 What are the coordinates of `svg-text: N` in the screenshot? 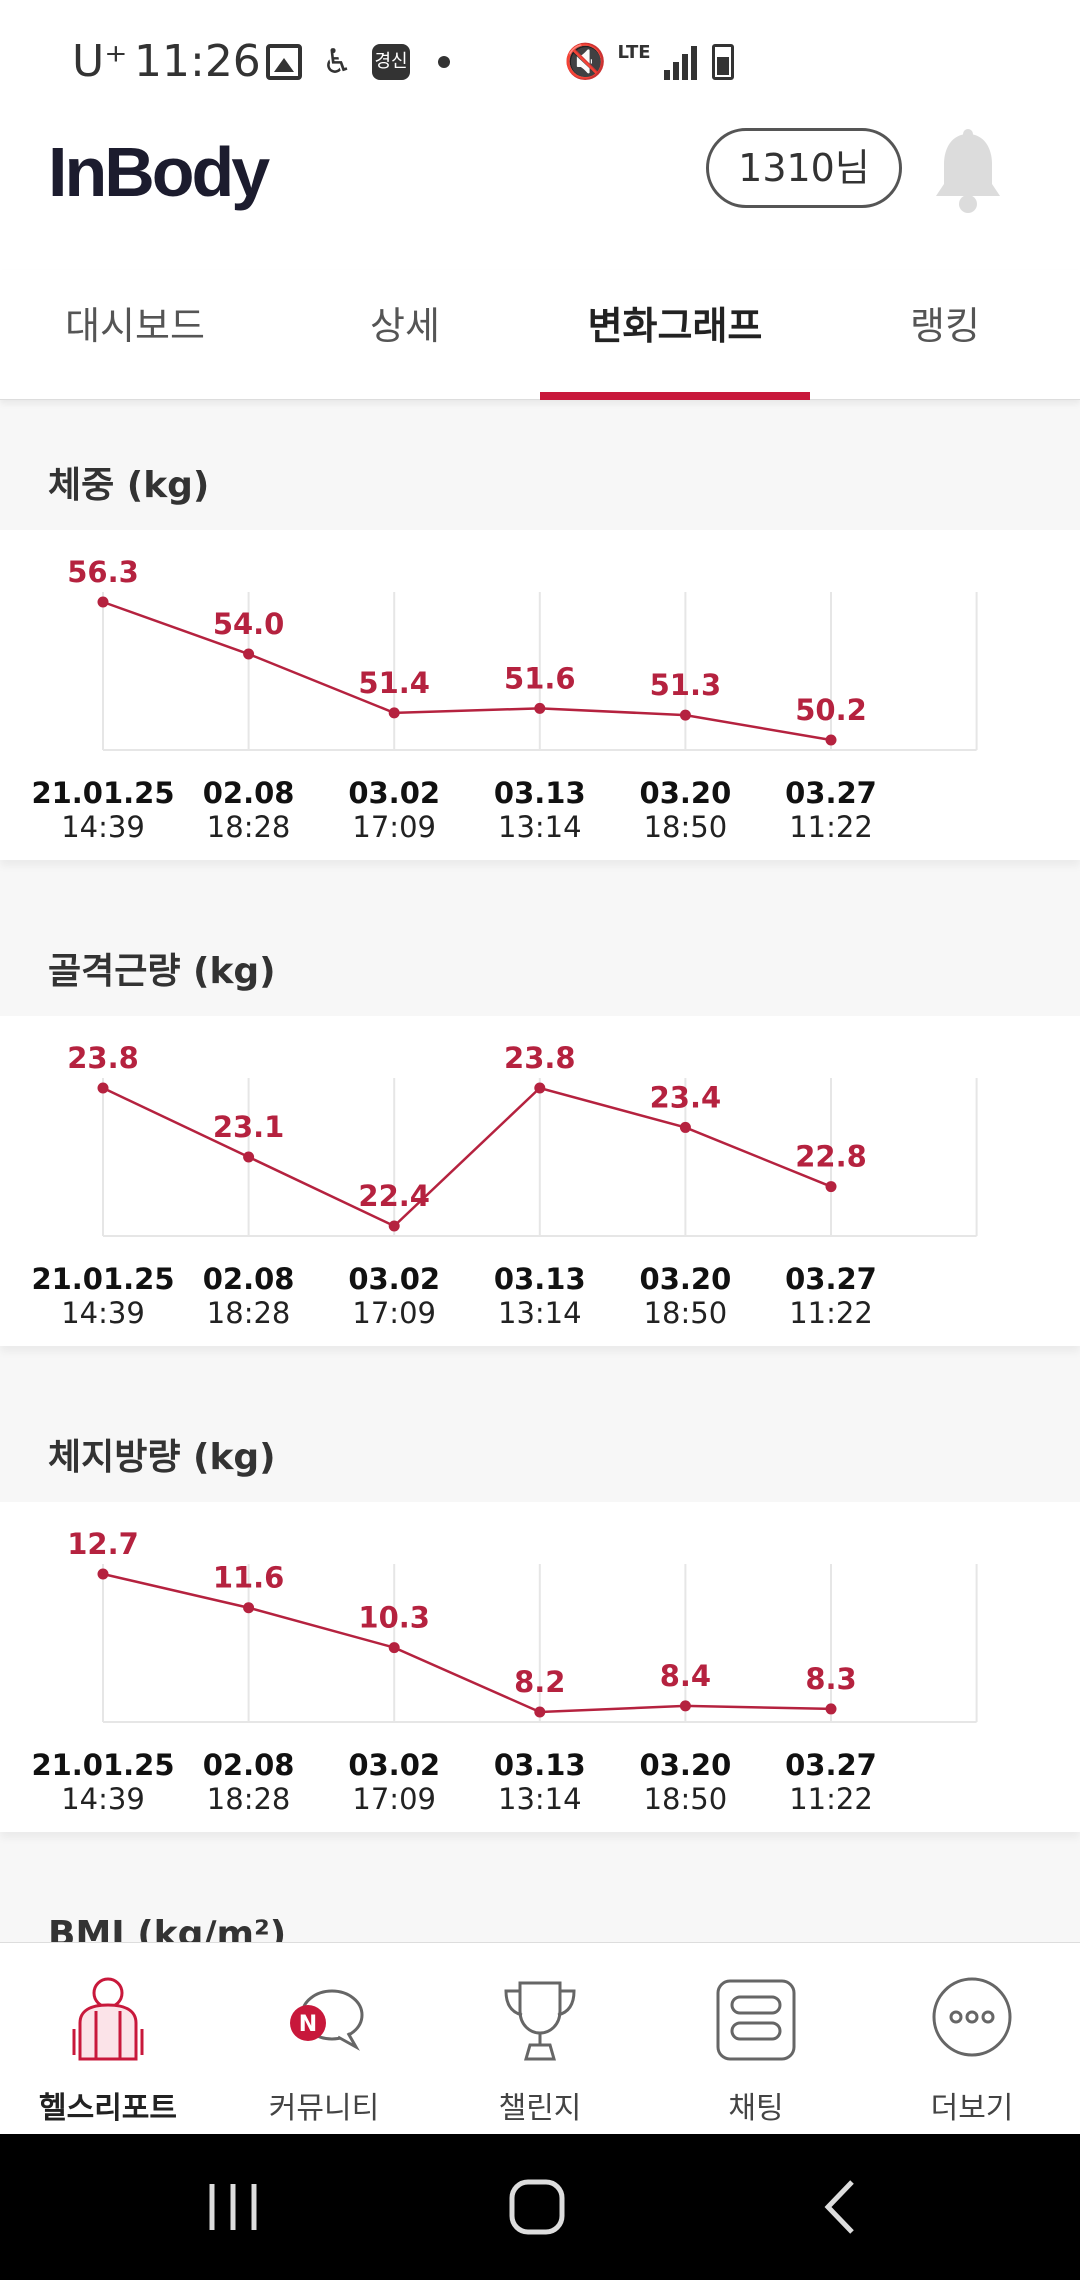 It's located at (308, 2024).